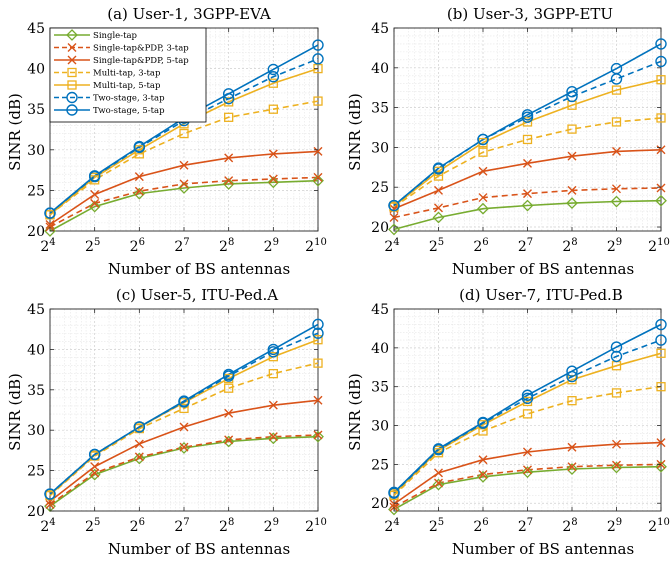  What do you see at coordinates (355, 412) in the screenshot?
I see `panel-d-ylabel: SINR (dB)` at bounding box center [355, 412].